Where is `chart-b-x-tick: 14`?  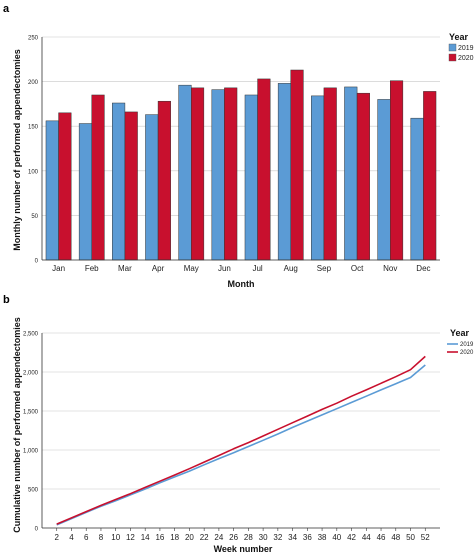 chart-b-x-tick: 14 is located at coordinates (145, 537).